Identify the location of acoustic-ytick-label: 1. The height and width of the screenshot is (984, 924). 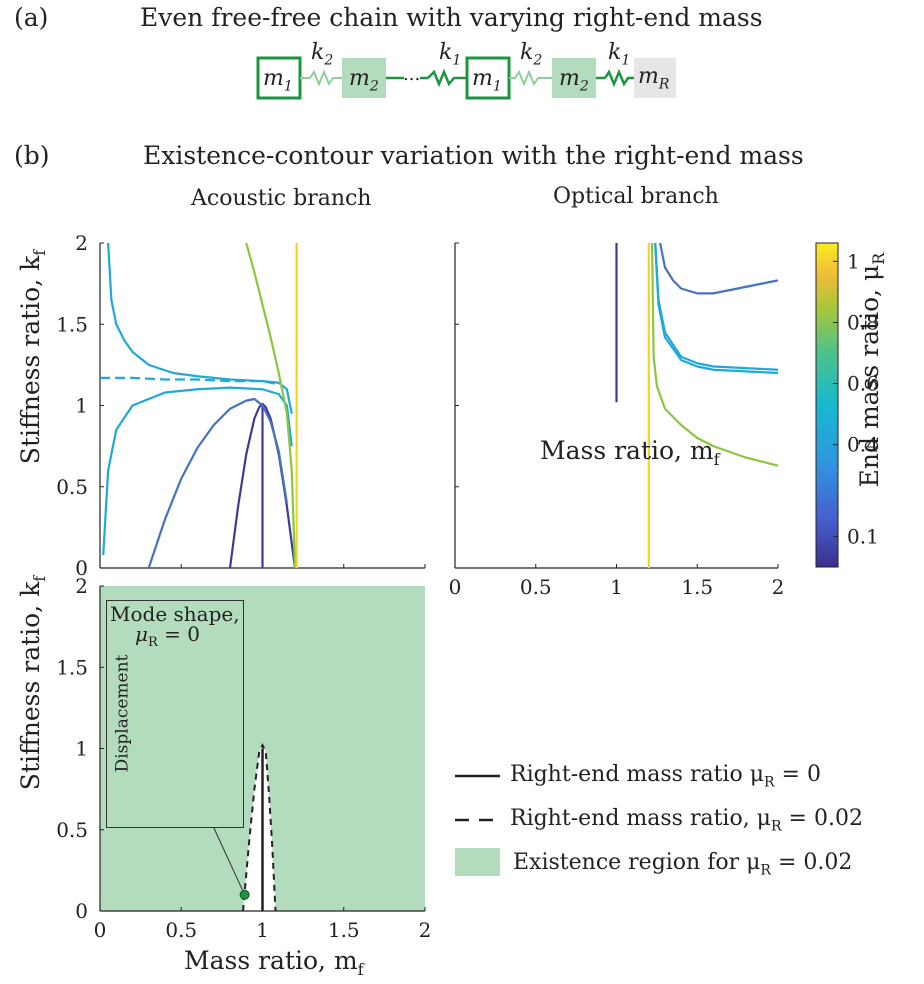
(81, 406).